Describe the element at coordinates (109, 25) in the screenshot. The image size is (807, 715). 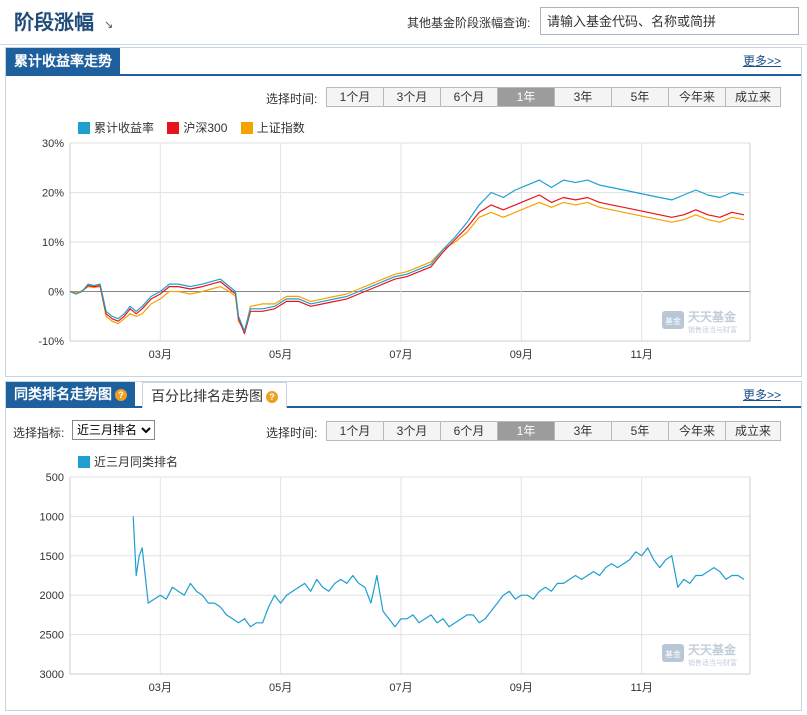
I see `expand-arrow-icon: ↘` at that location.